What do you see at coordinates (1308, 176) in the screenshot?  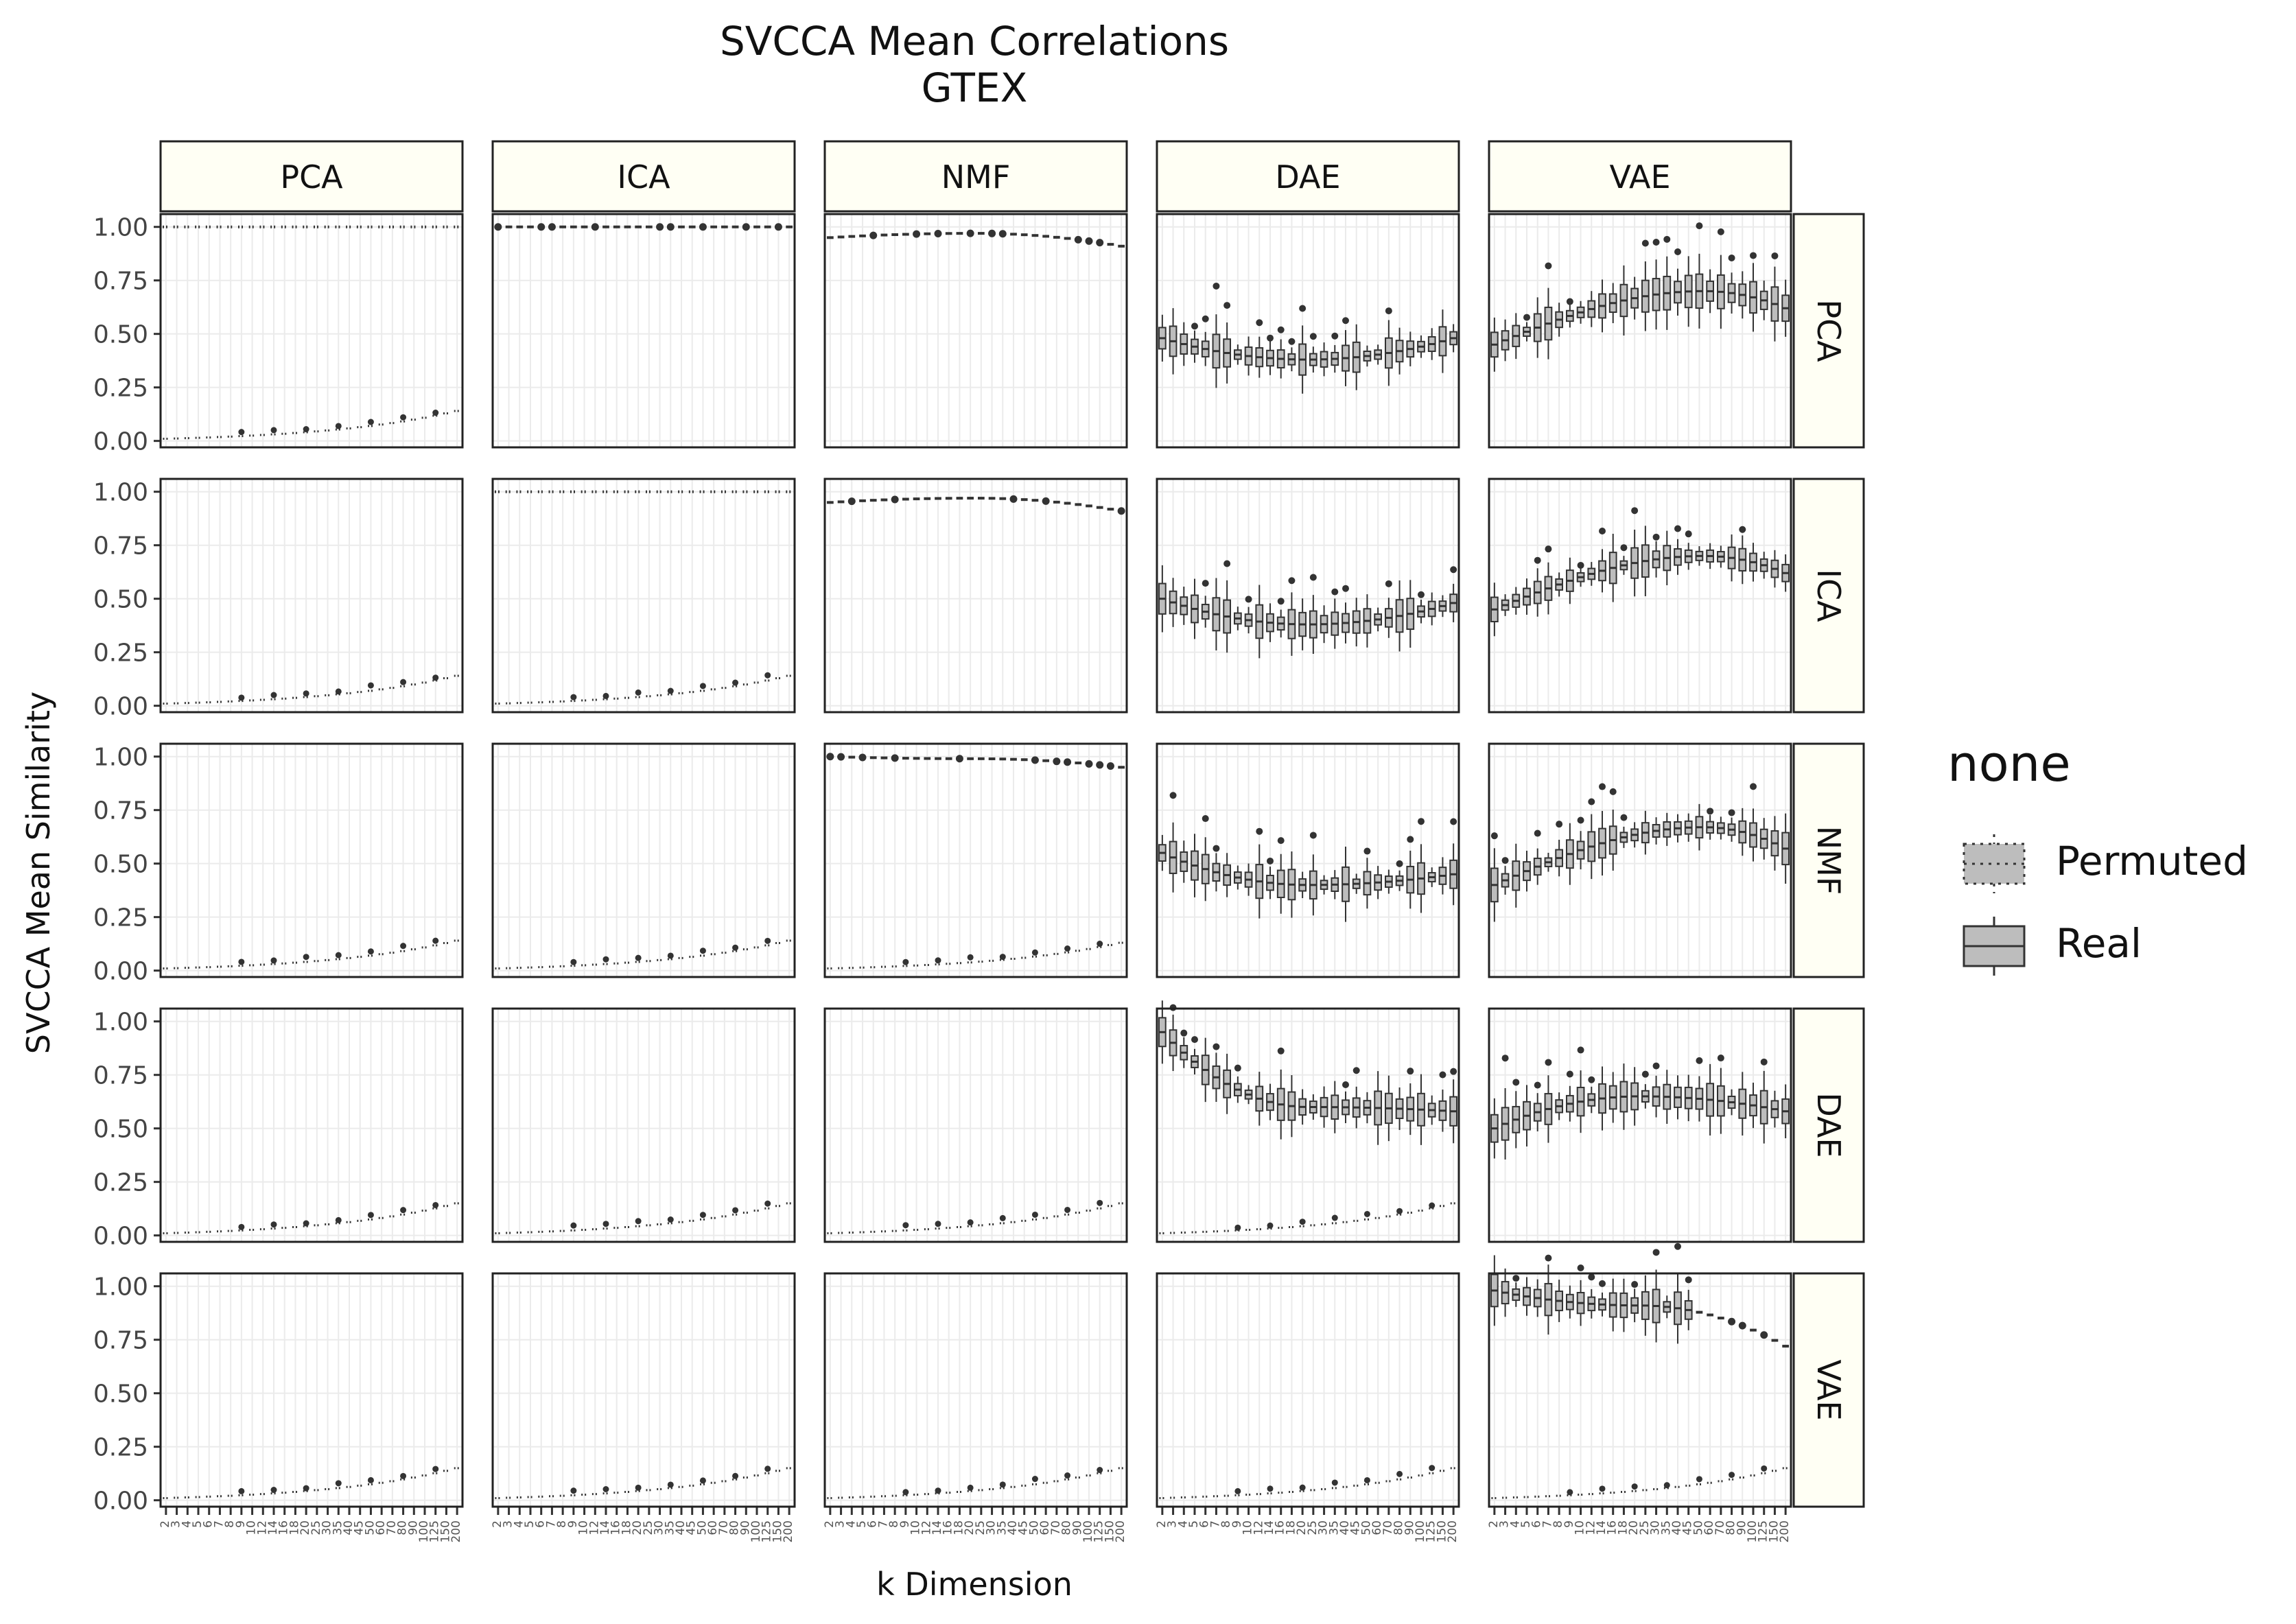 I see `col-strip-dae` at bounding box center [1308, 176].